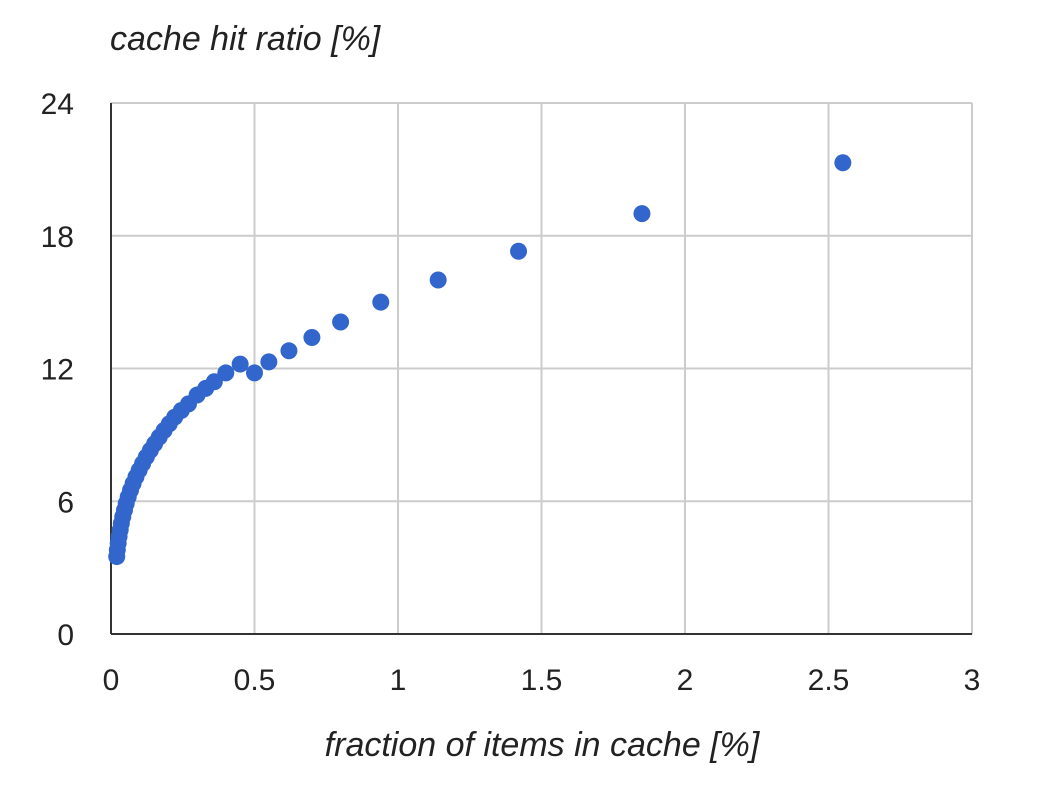 This screenshot has height=788, width=1038. Describe the element at coordinates (65, 635) in the screenshot. I see `y-tick-label: 0` at that location.